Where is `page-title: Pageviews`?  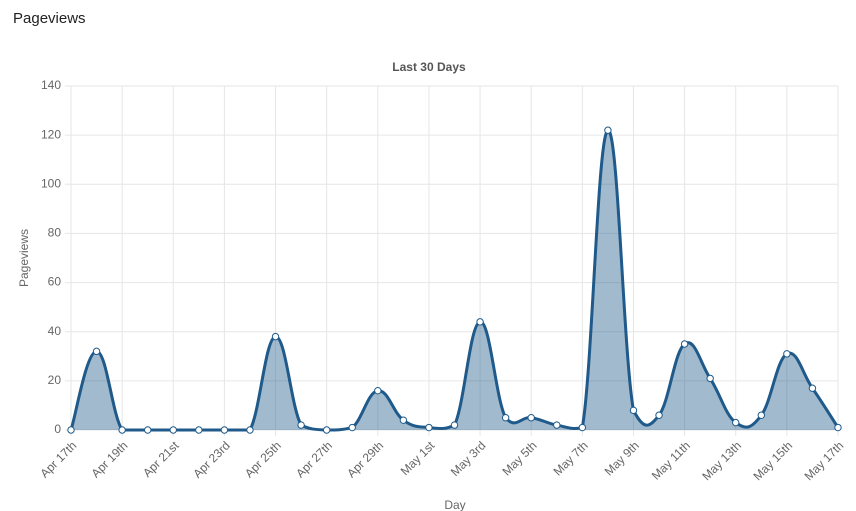
page-title: Pageviews is located at coordinates (49, 18).